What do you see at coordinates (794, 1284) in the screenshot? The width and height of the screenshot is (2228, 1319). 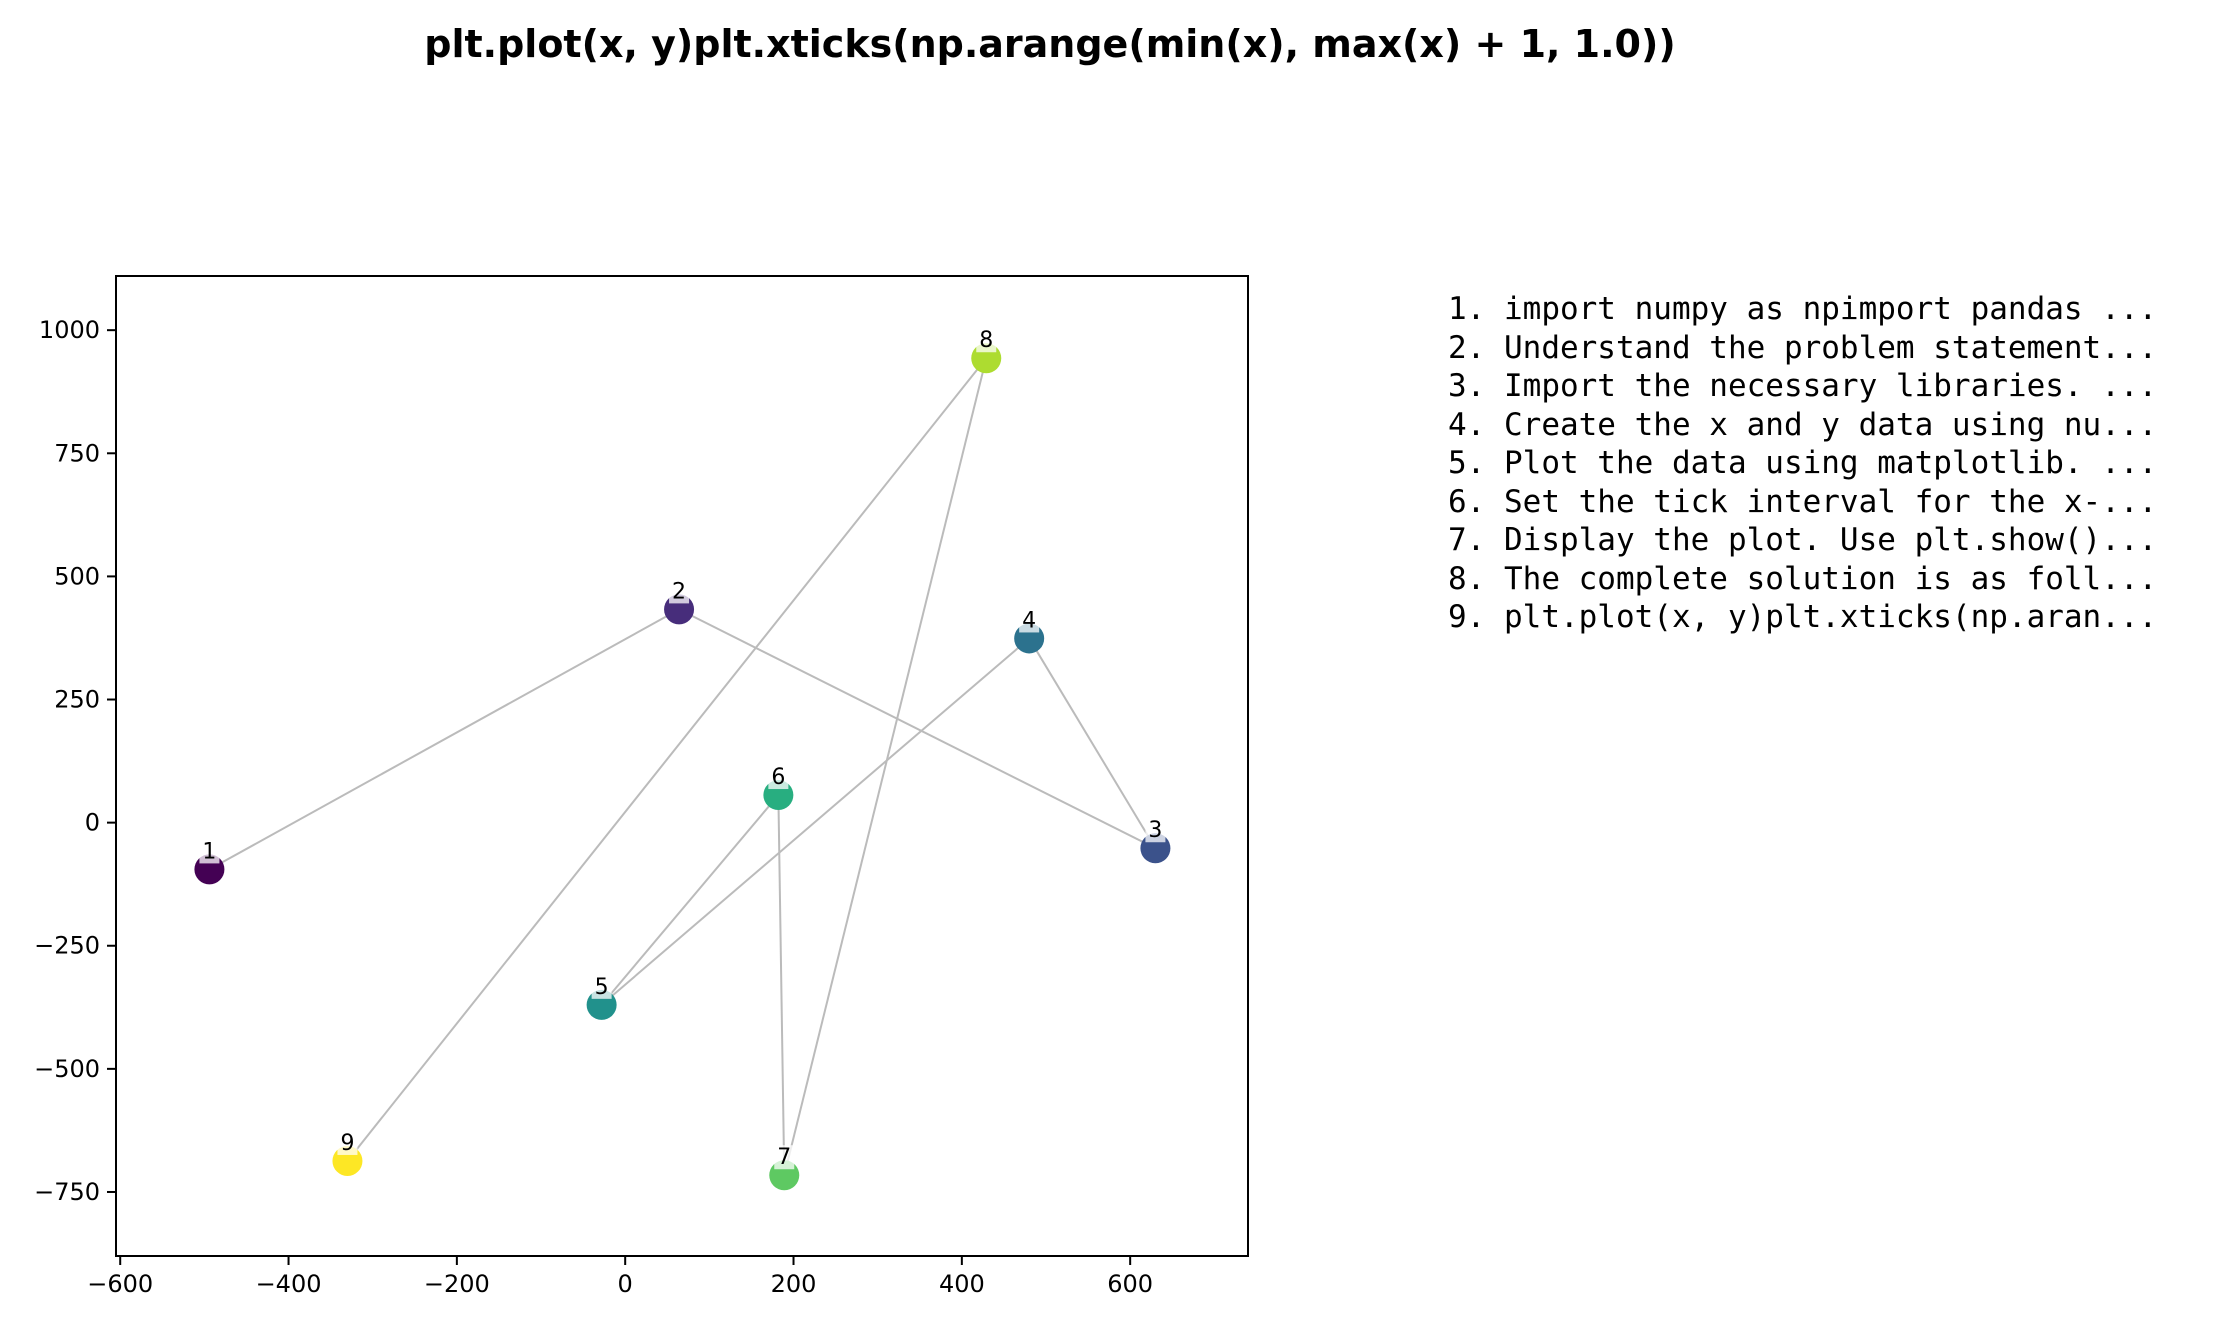 I see `x-tick-label: 200` at bounding box center [794, 1284].